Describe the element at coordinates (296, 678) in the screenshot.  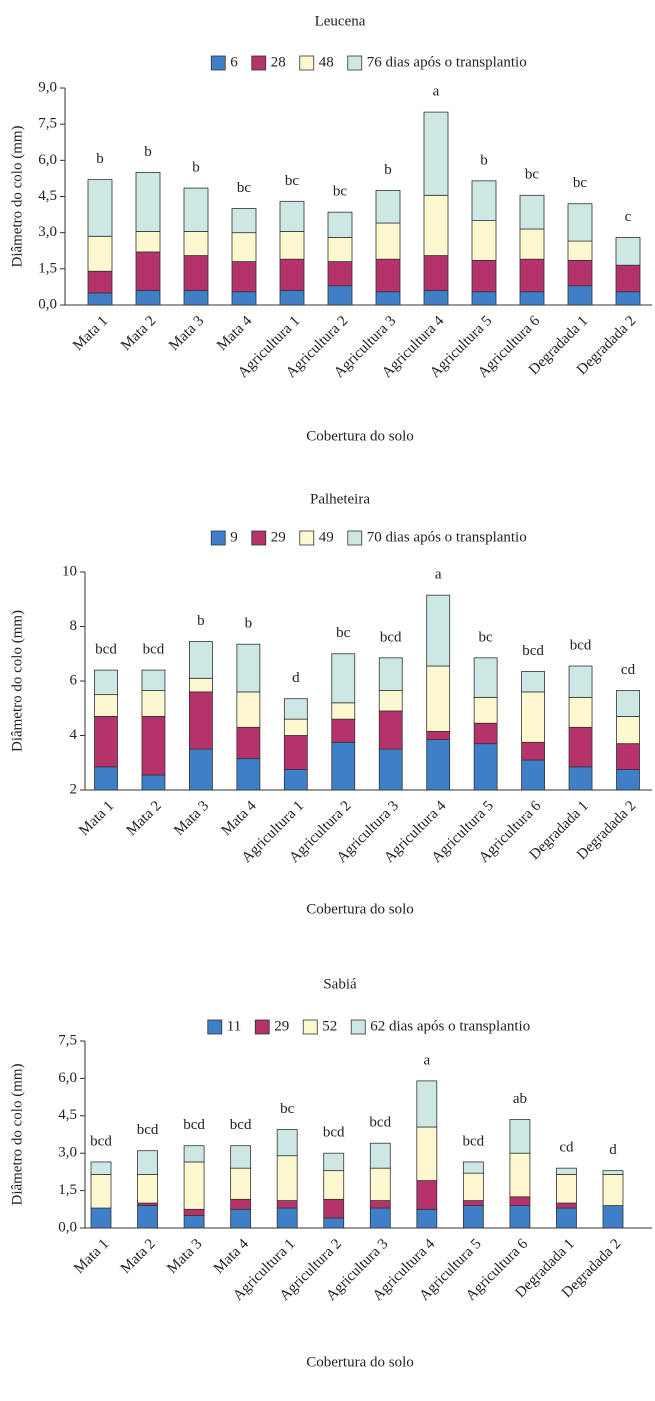
I see `significance-label: d` at that location.